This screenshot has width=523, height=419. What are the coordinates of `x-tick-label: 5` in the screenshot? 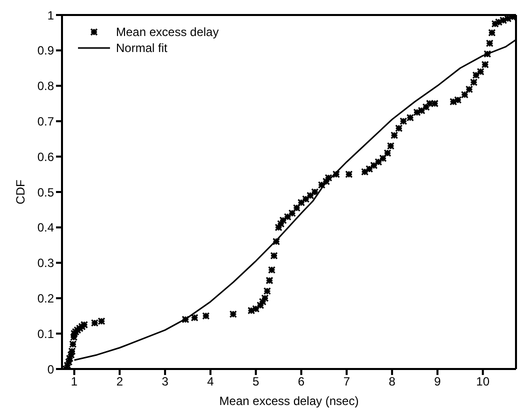 It's located at (256, 381).